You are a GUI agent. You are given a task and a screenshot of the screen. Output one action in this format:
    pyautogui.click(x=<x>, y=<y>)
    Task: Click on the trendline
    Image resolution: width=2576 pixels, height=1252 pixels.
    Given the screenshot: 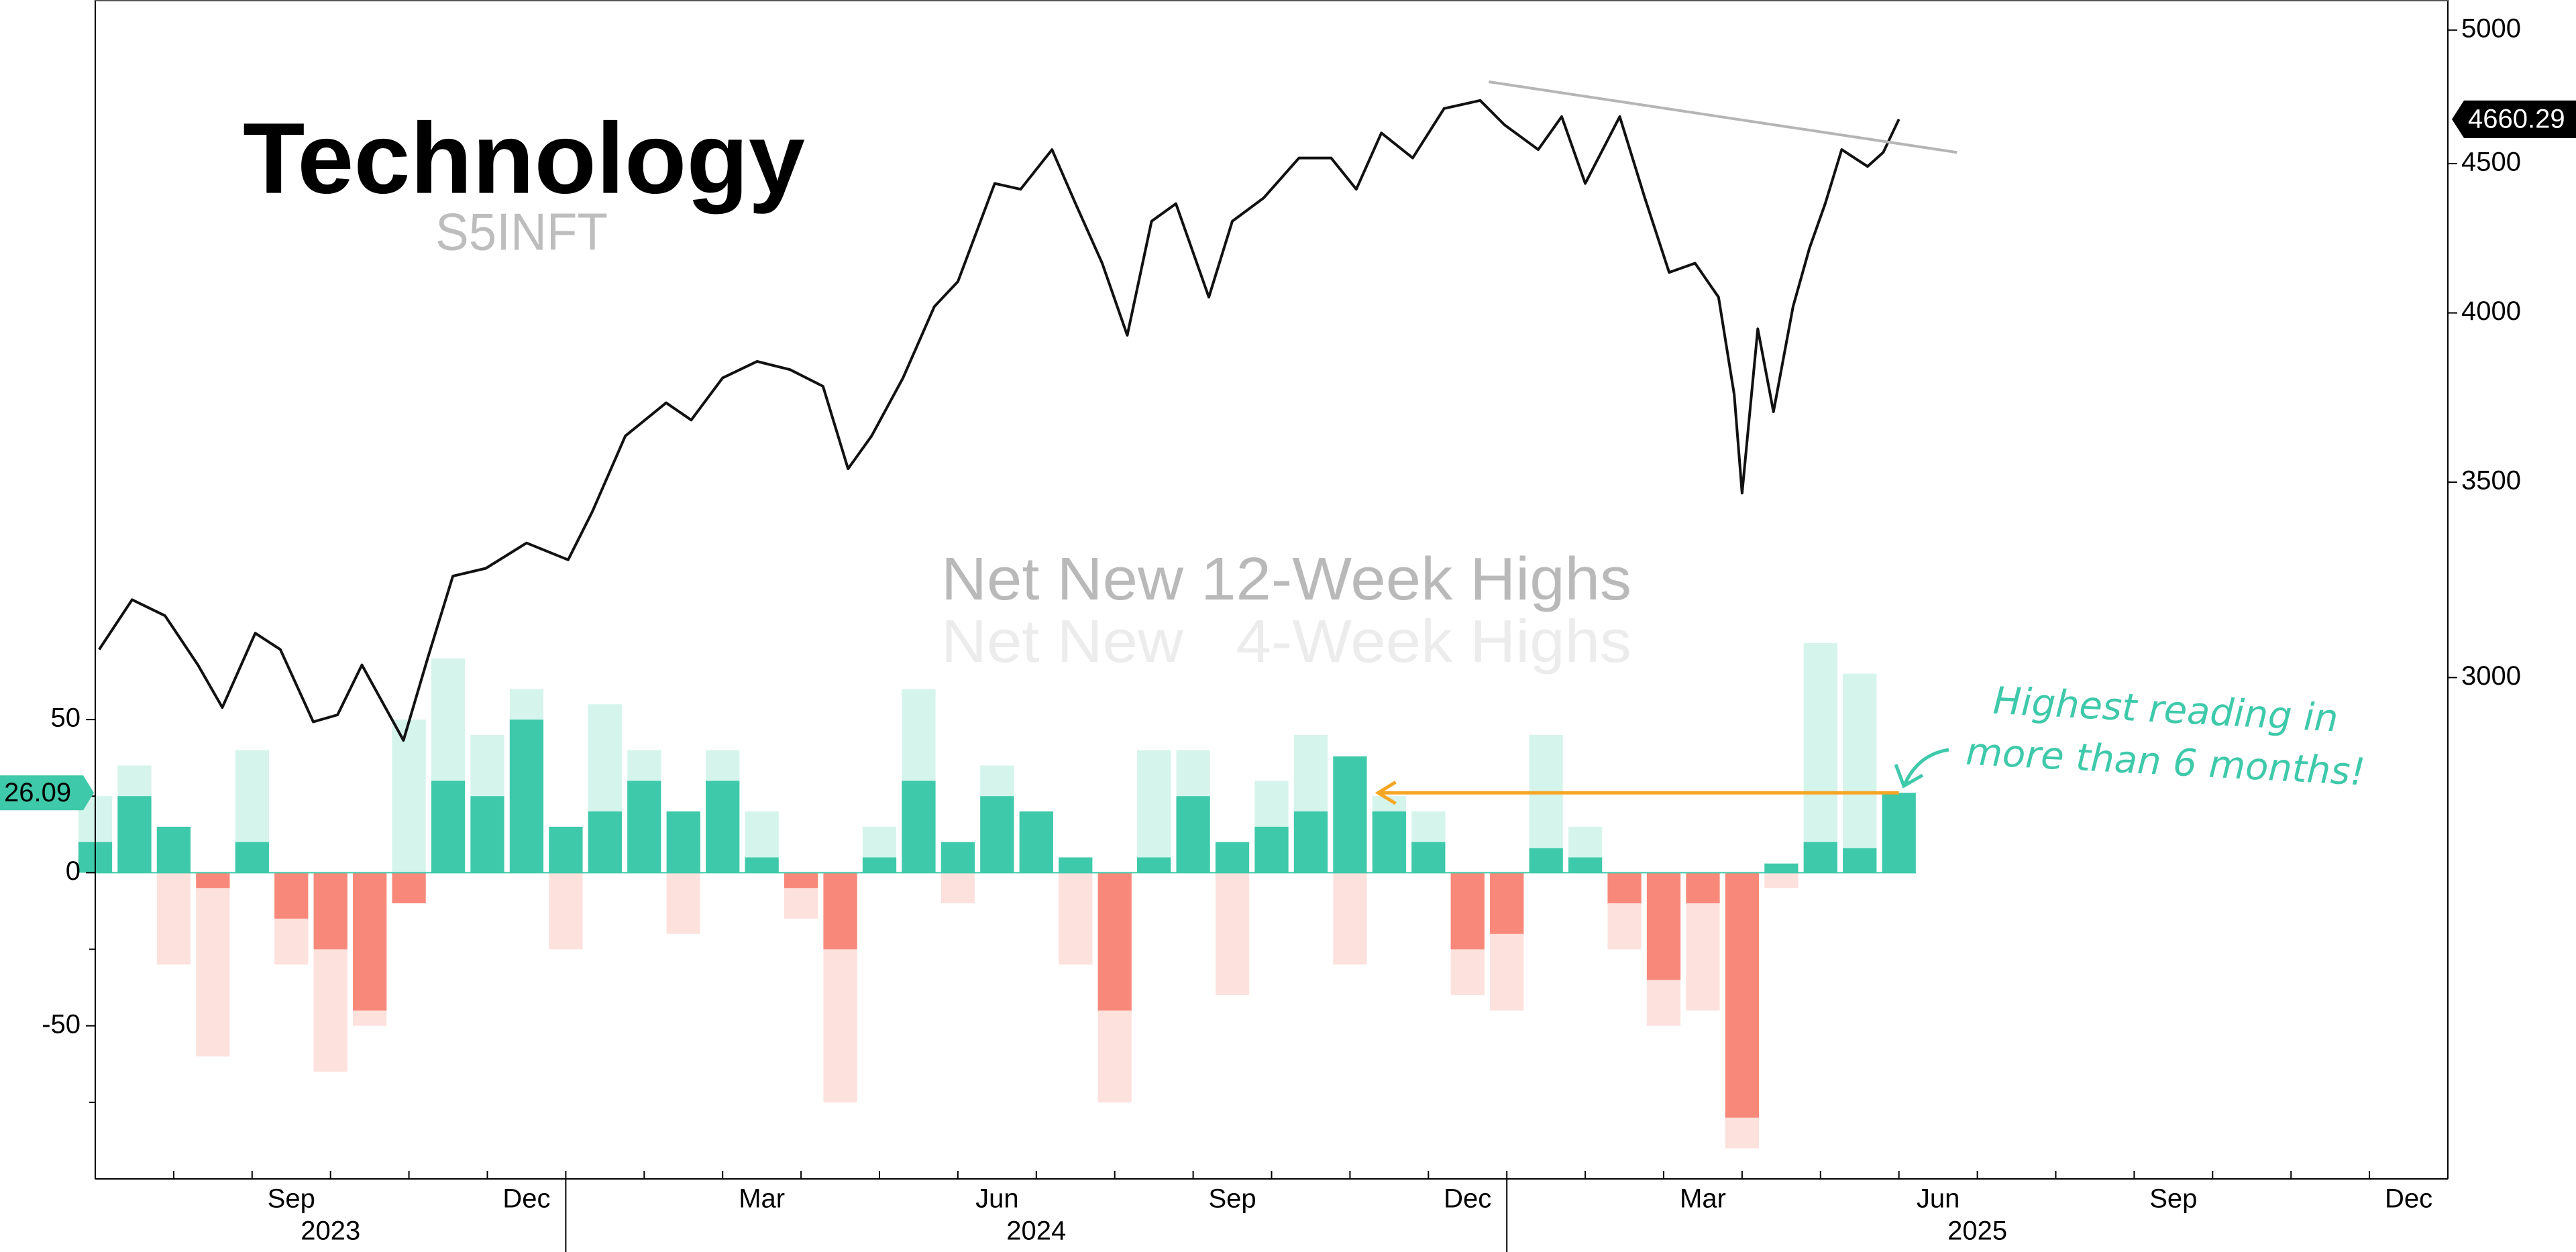 What is the action you would take?
    pyautogui.click(x=1723, y=117)
    